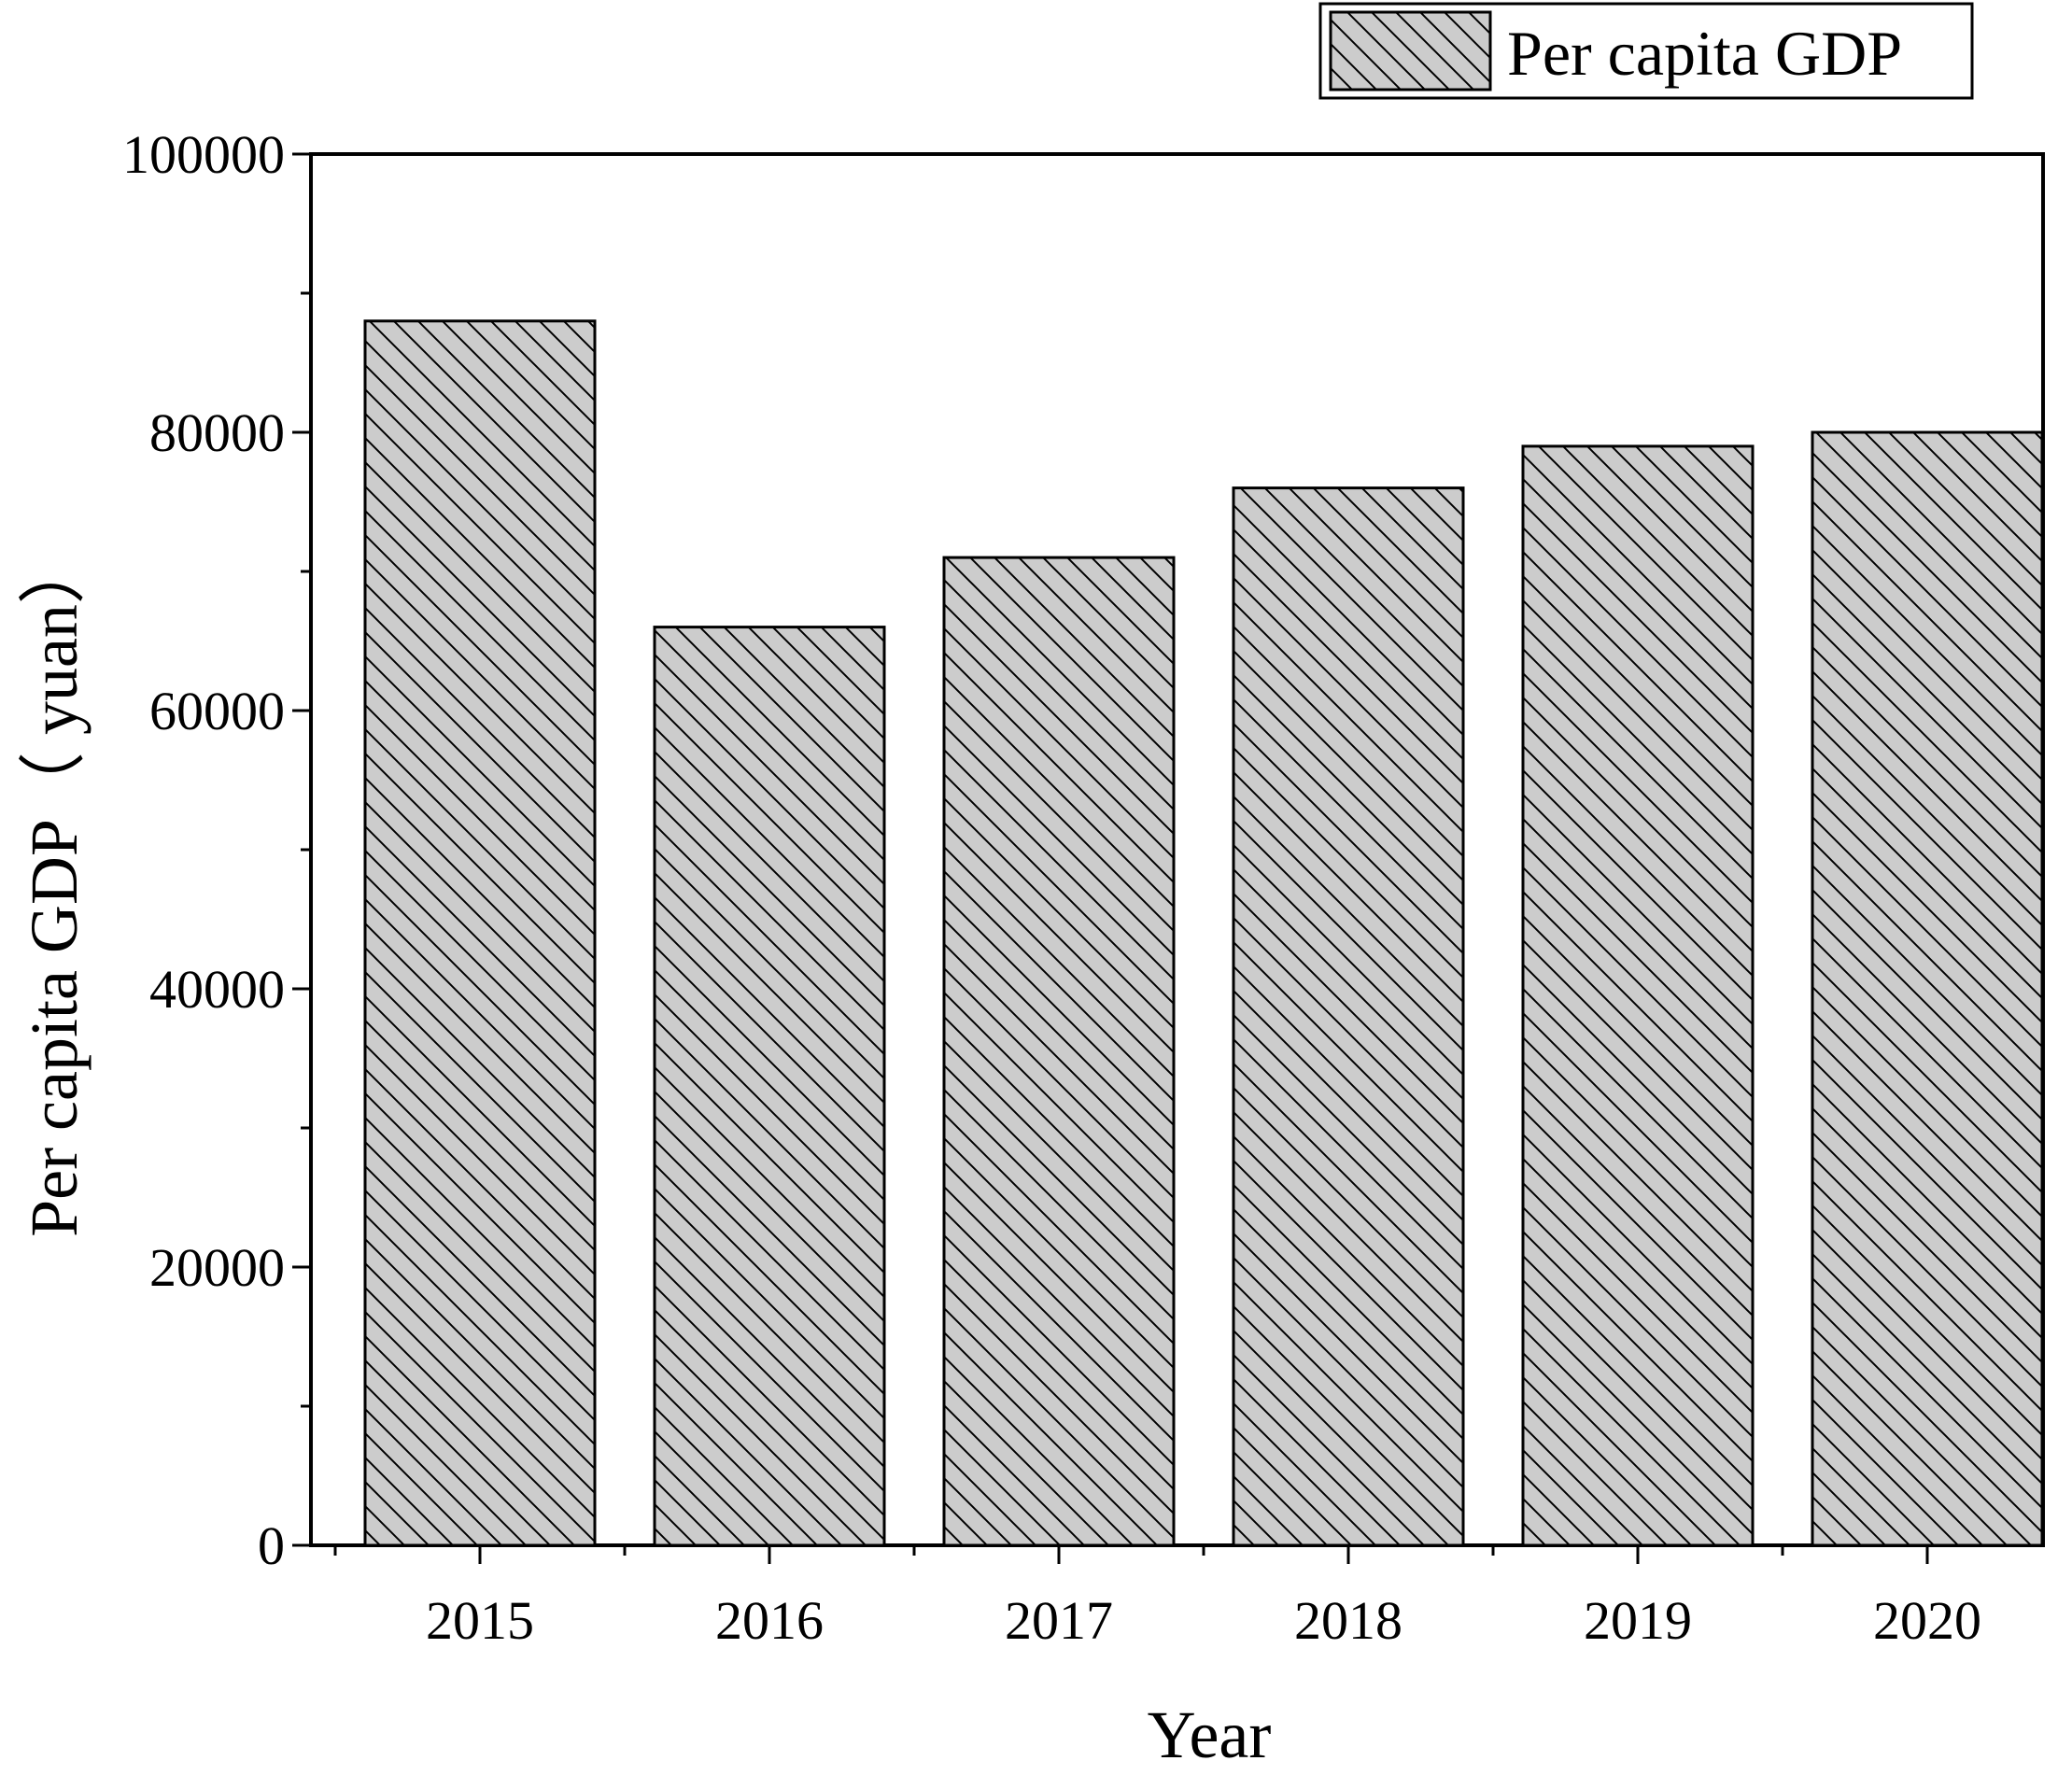 The height and width of the screenshot is (1775, 2072). What do you see at coordinates (1638, 1620) in the screenshot?
I see `x-tick-label: 2019` at bounding box center [1638, 1620].